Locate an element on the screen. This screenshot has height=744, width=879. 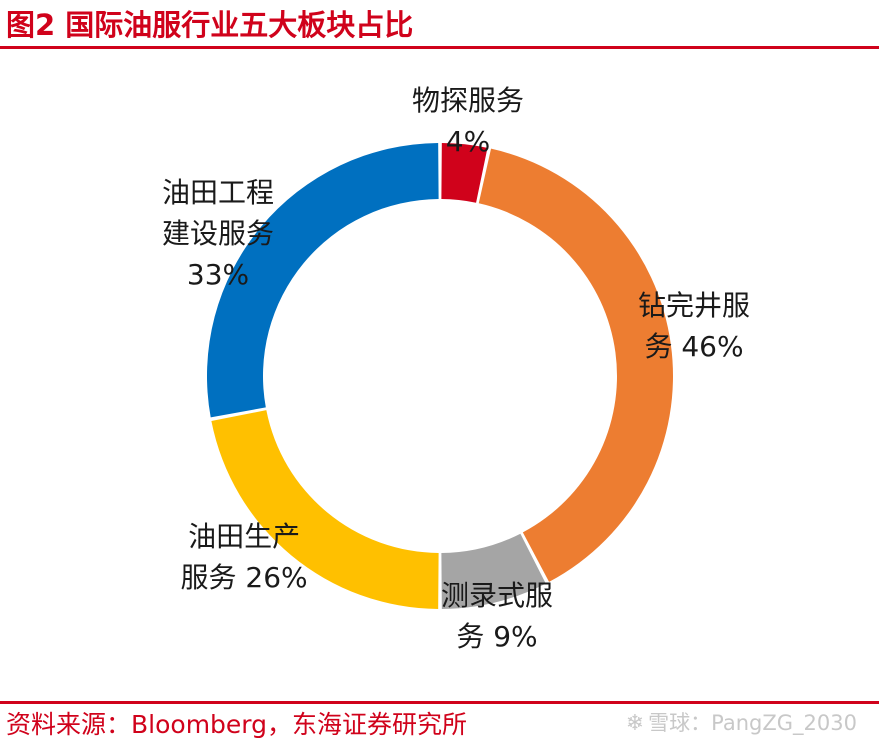
slice-label-line: 务 9% is located at coordinates (497, 636).